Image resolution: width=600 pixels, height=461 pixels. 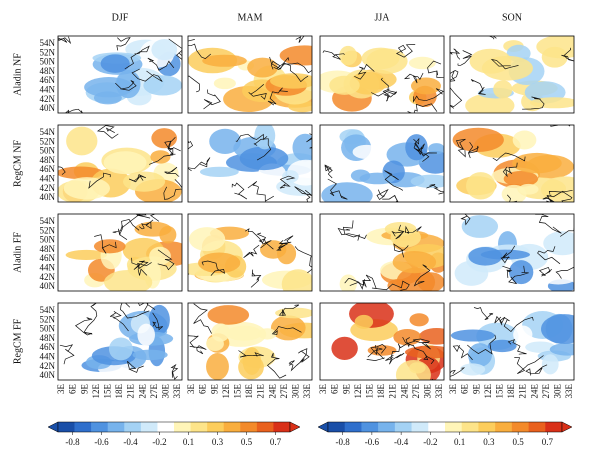 What do you see at coordinates (48, 338) in the screenshot?
I see `lat-tick-label: 48N` at bounding box center [48, 338].